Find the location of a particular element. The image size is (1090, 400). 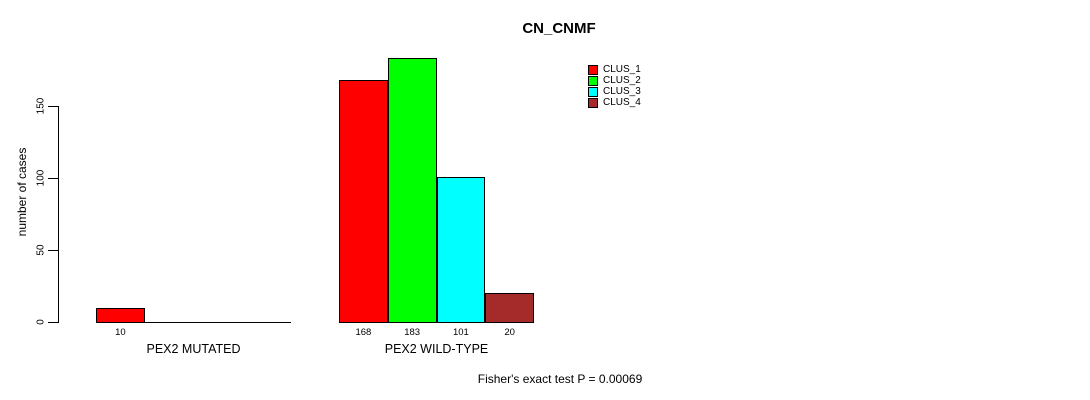

legend-item: CLUS_2 is located at coordinates (614, 80).